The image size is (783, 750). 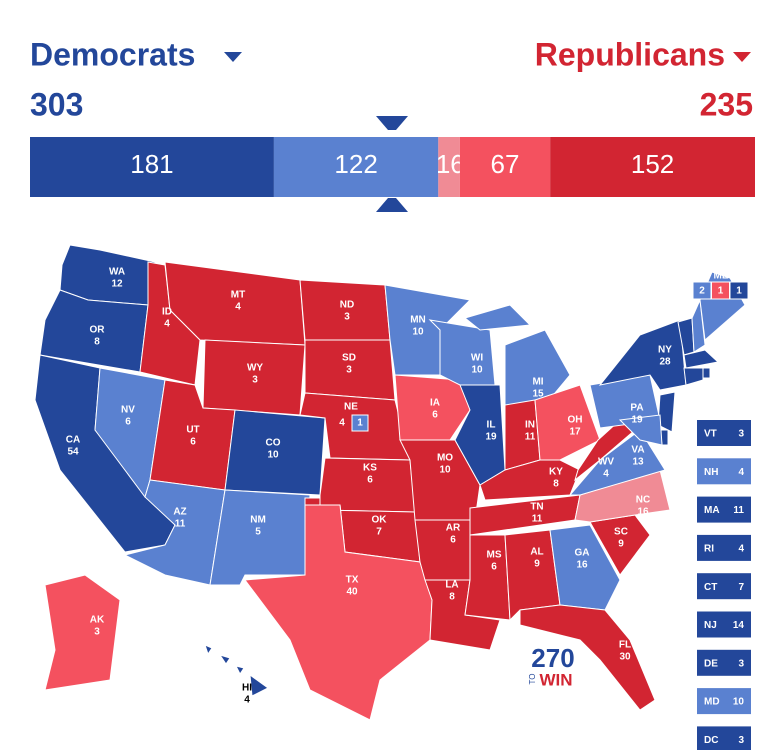 What do you see at coordinates (255, 368) in the screenshot?
I see `state-abbr: WY` at bounding box center [255, 368].